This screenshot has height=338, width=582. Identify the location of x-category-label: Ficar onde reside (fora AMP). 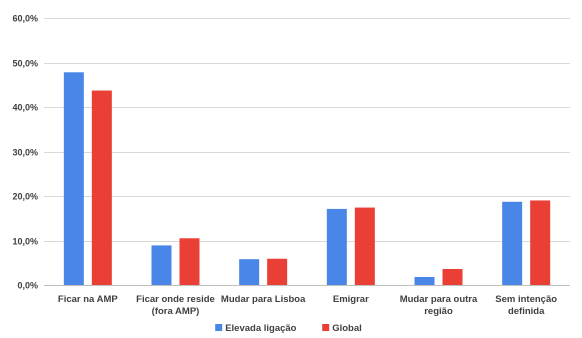
(175, 305).